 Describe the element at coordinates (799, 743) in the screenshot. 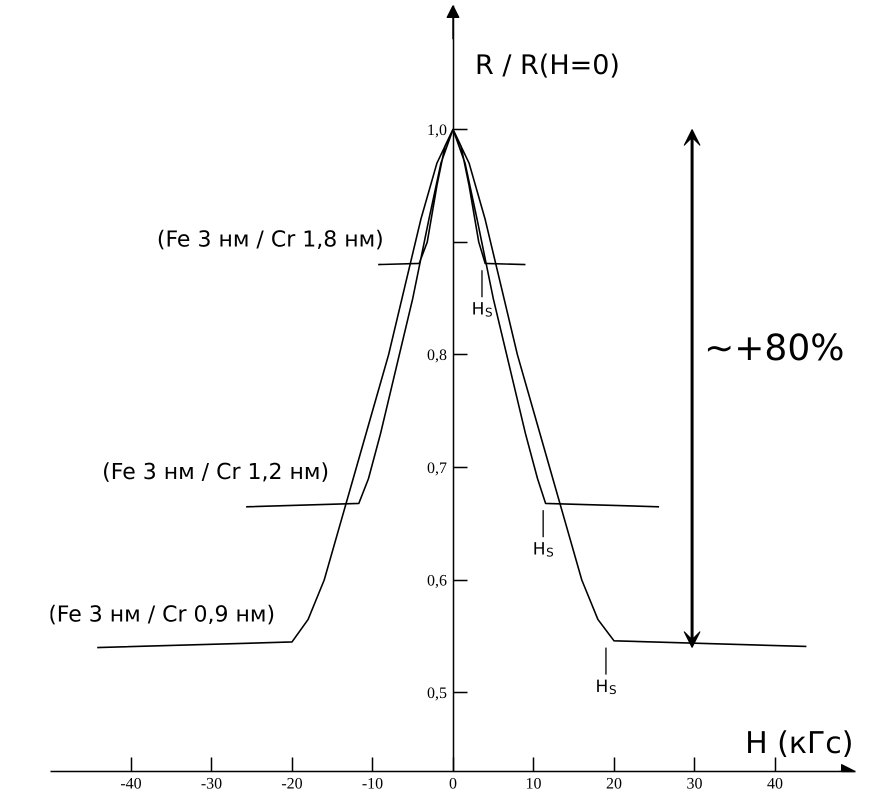

I see `x-axis-title: H (кГс)` at that location.